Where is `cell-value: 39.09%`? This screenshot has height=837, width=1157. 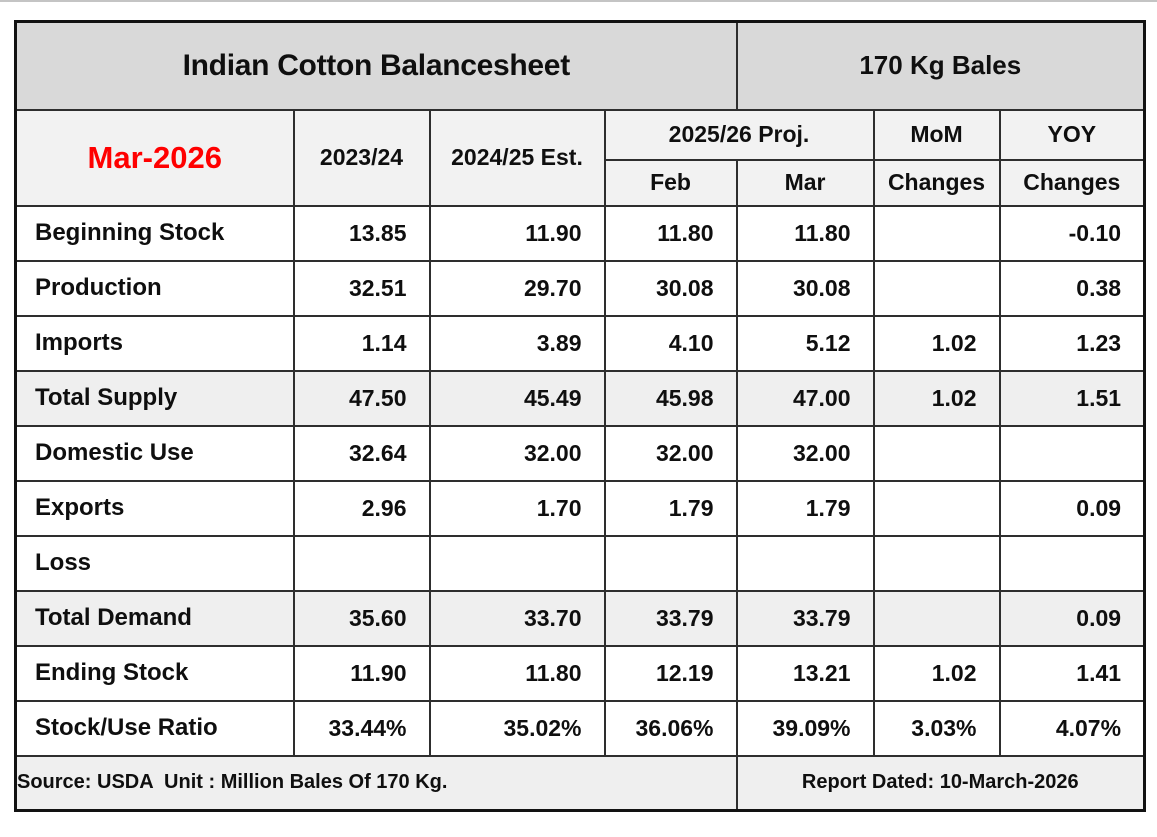
cell-value: 39.09% is located at coordinates (805, 728).